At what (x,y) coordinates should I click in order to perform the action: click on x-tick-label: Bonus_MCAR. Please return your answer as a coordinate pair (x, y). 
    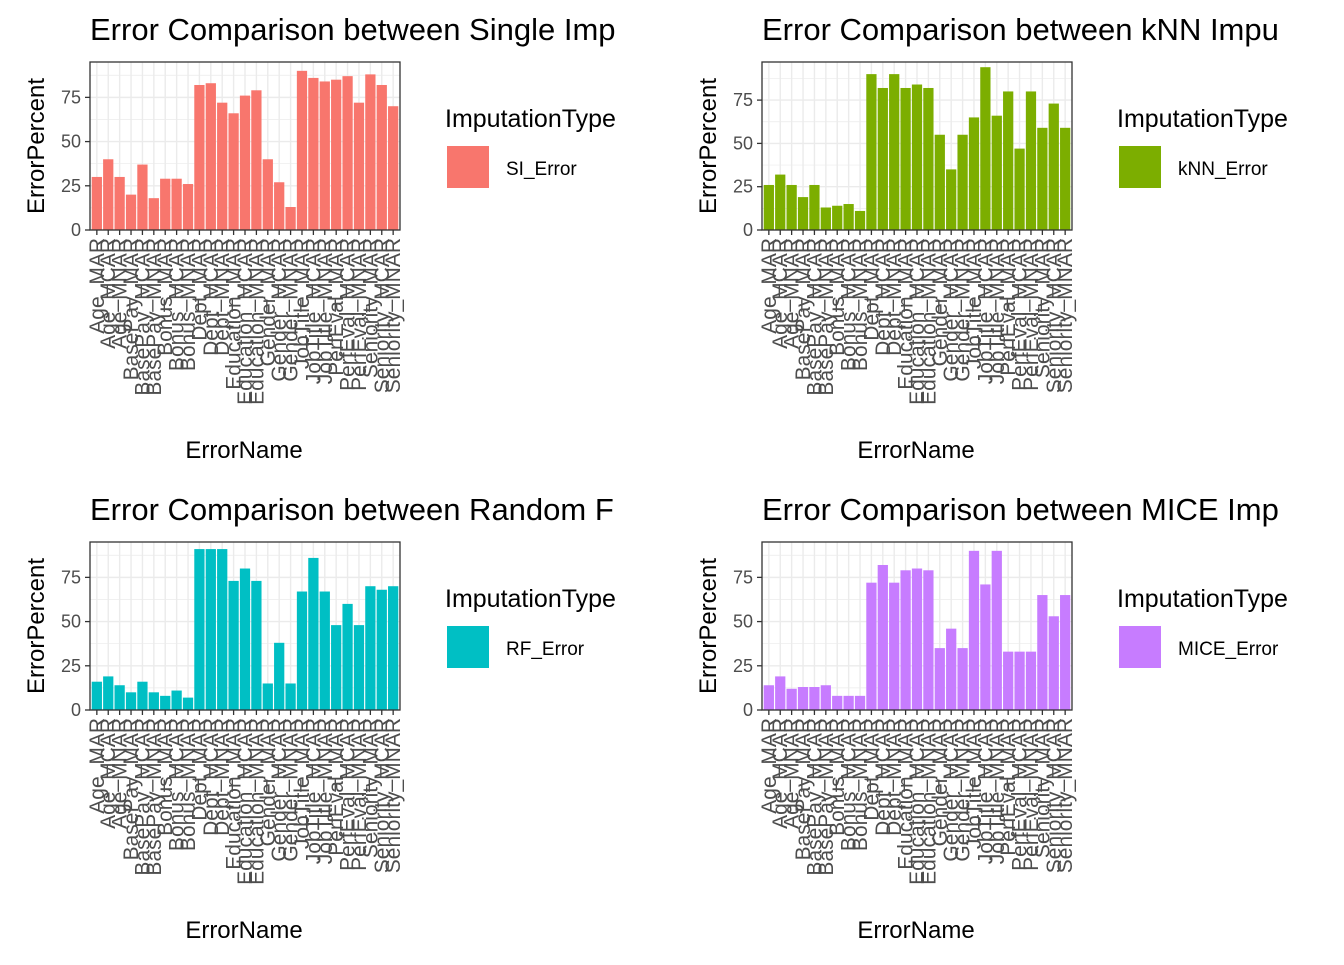
    Looking at the image, I should click on (177, 784).